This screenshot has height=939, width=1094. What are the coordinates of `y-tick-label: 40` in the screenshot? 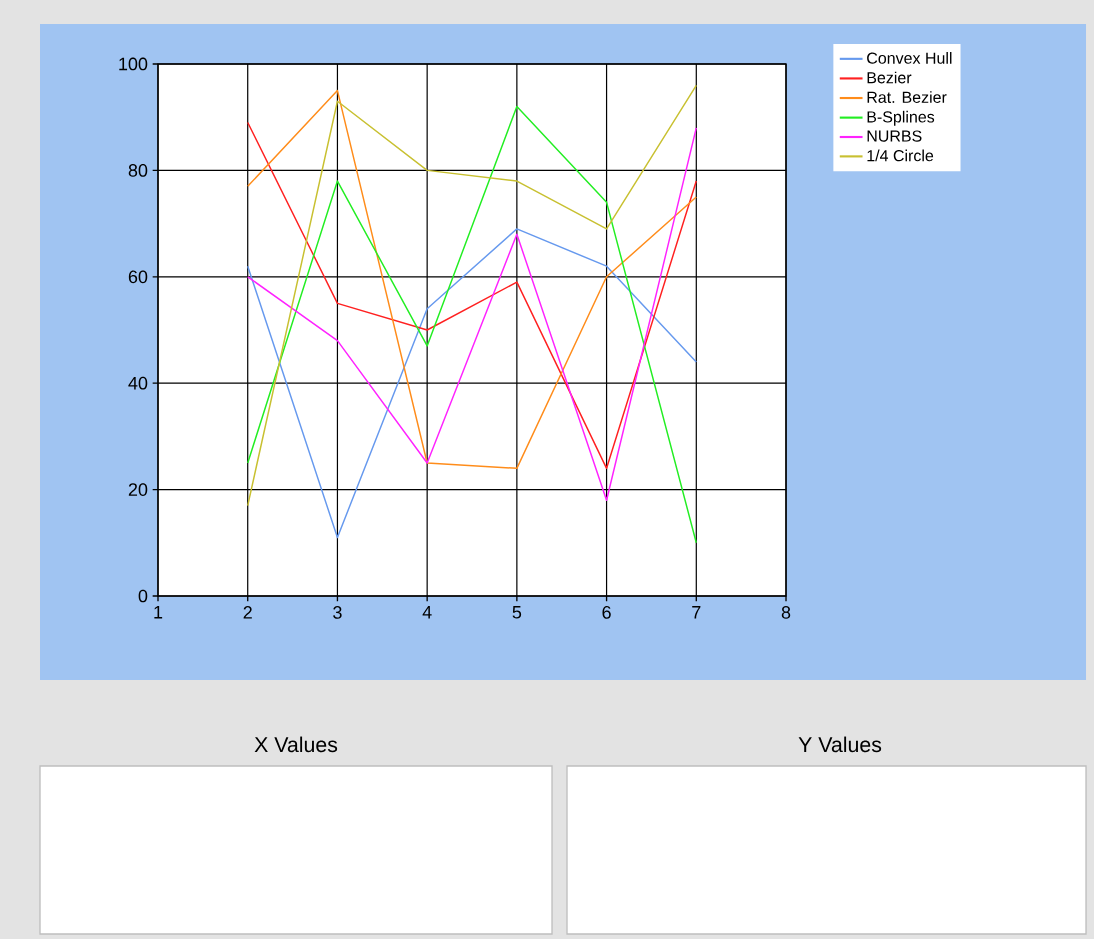 It's located at (138, 383).